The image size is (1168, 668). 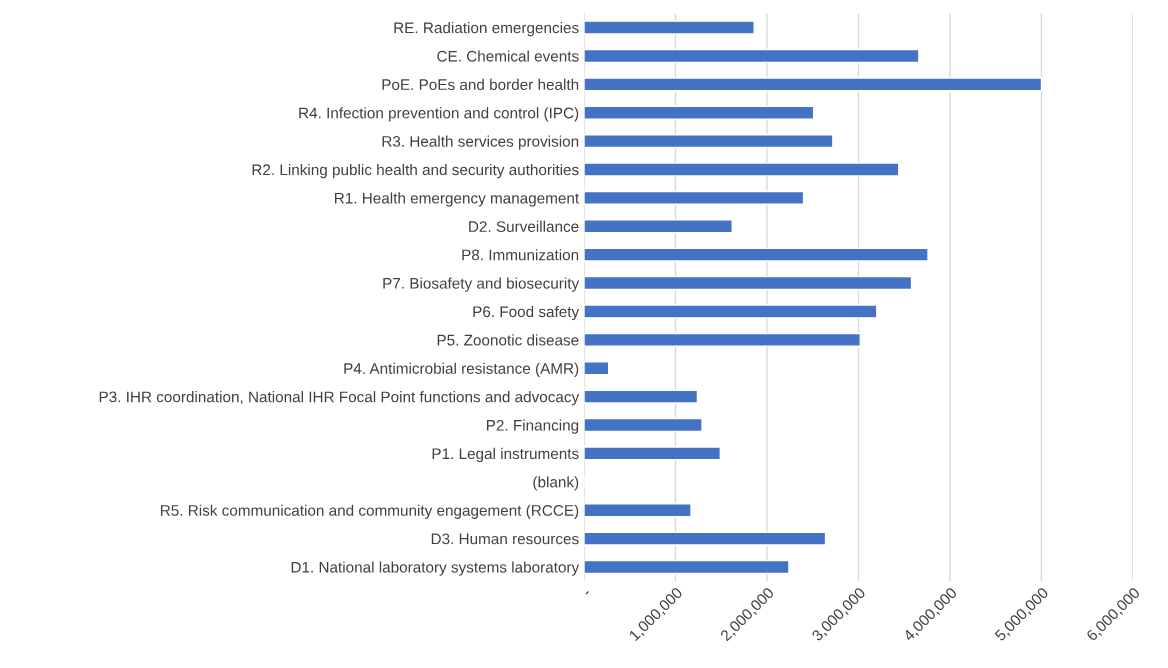 I want to click on y-tick-label: D3. Human resources, so click(x=505, y=539).